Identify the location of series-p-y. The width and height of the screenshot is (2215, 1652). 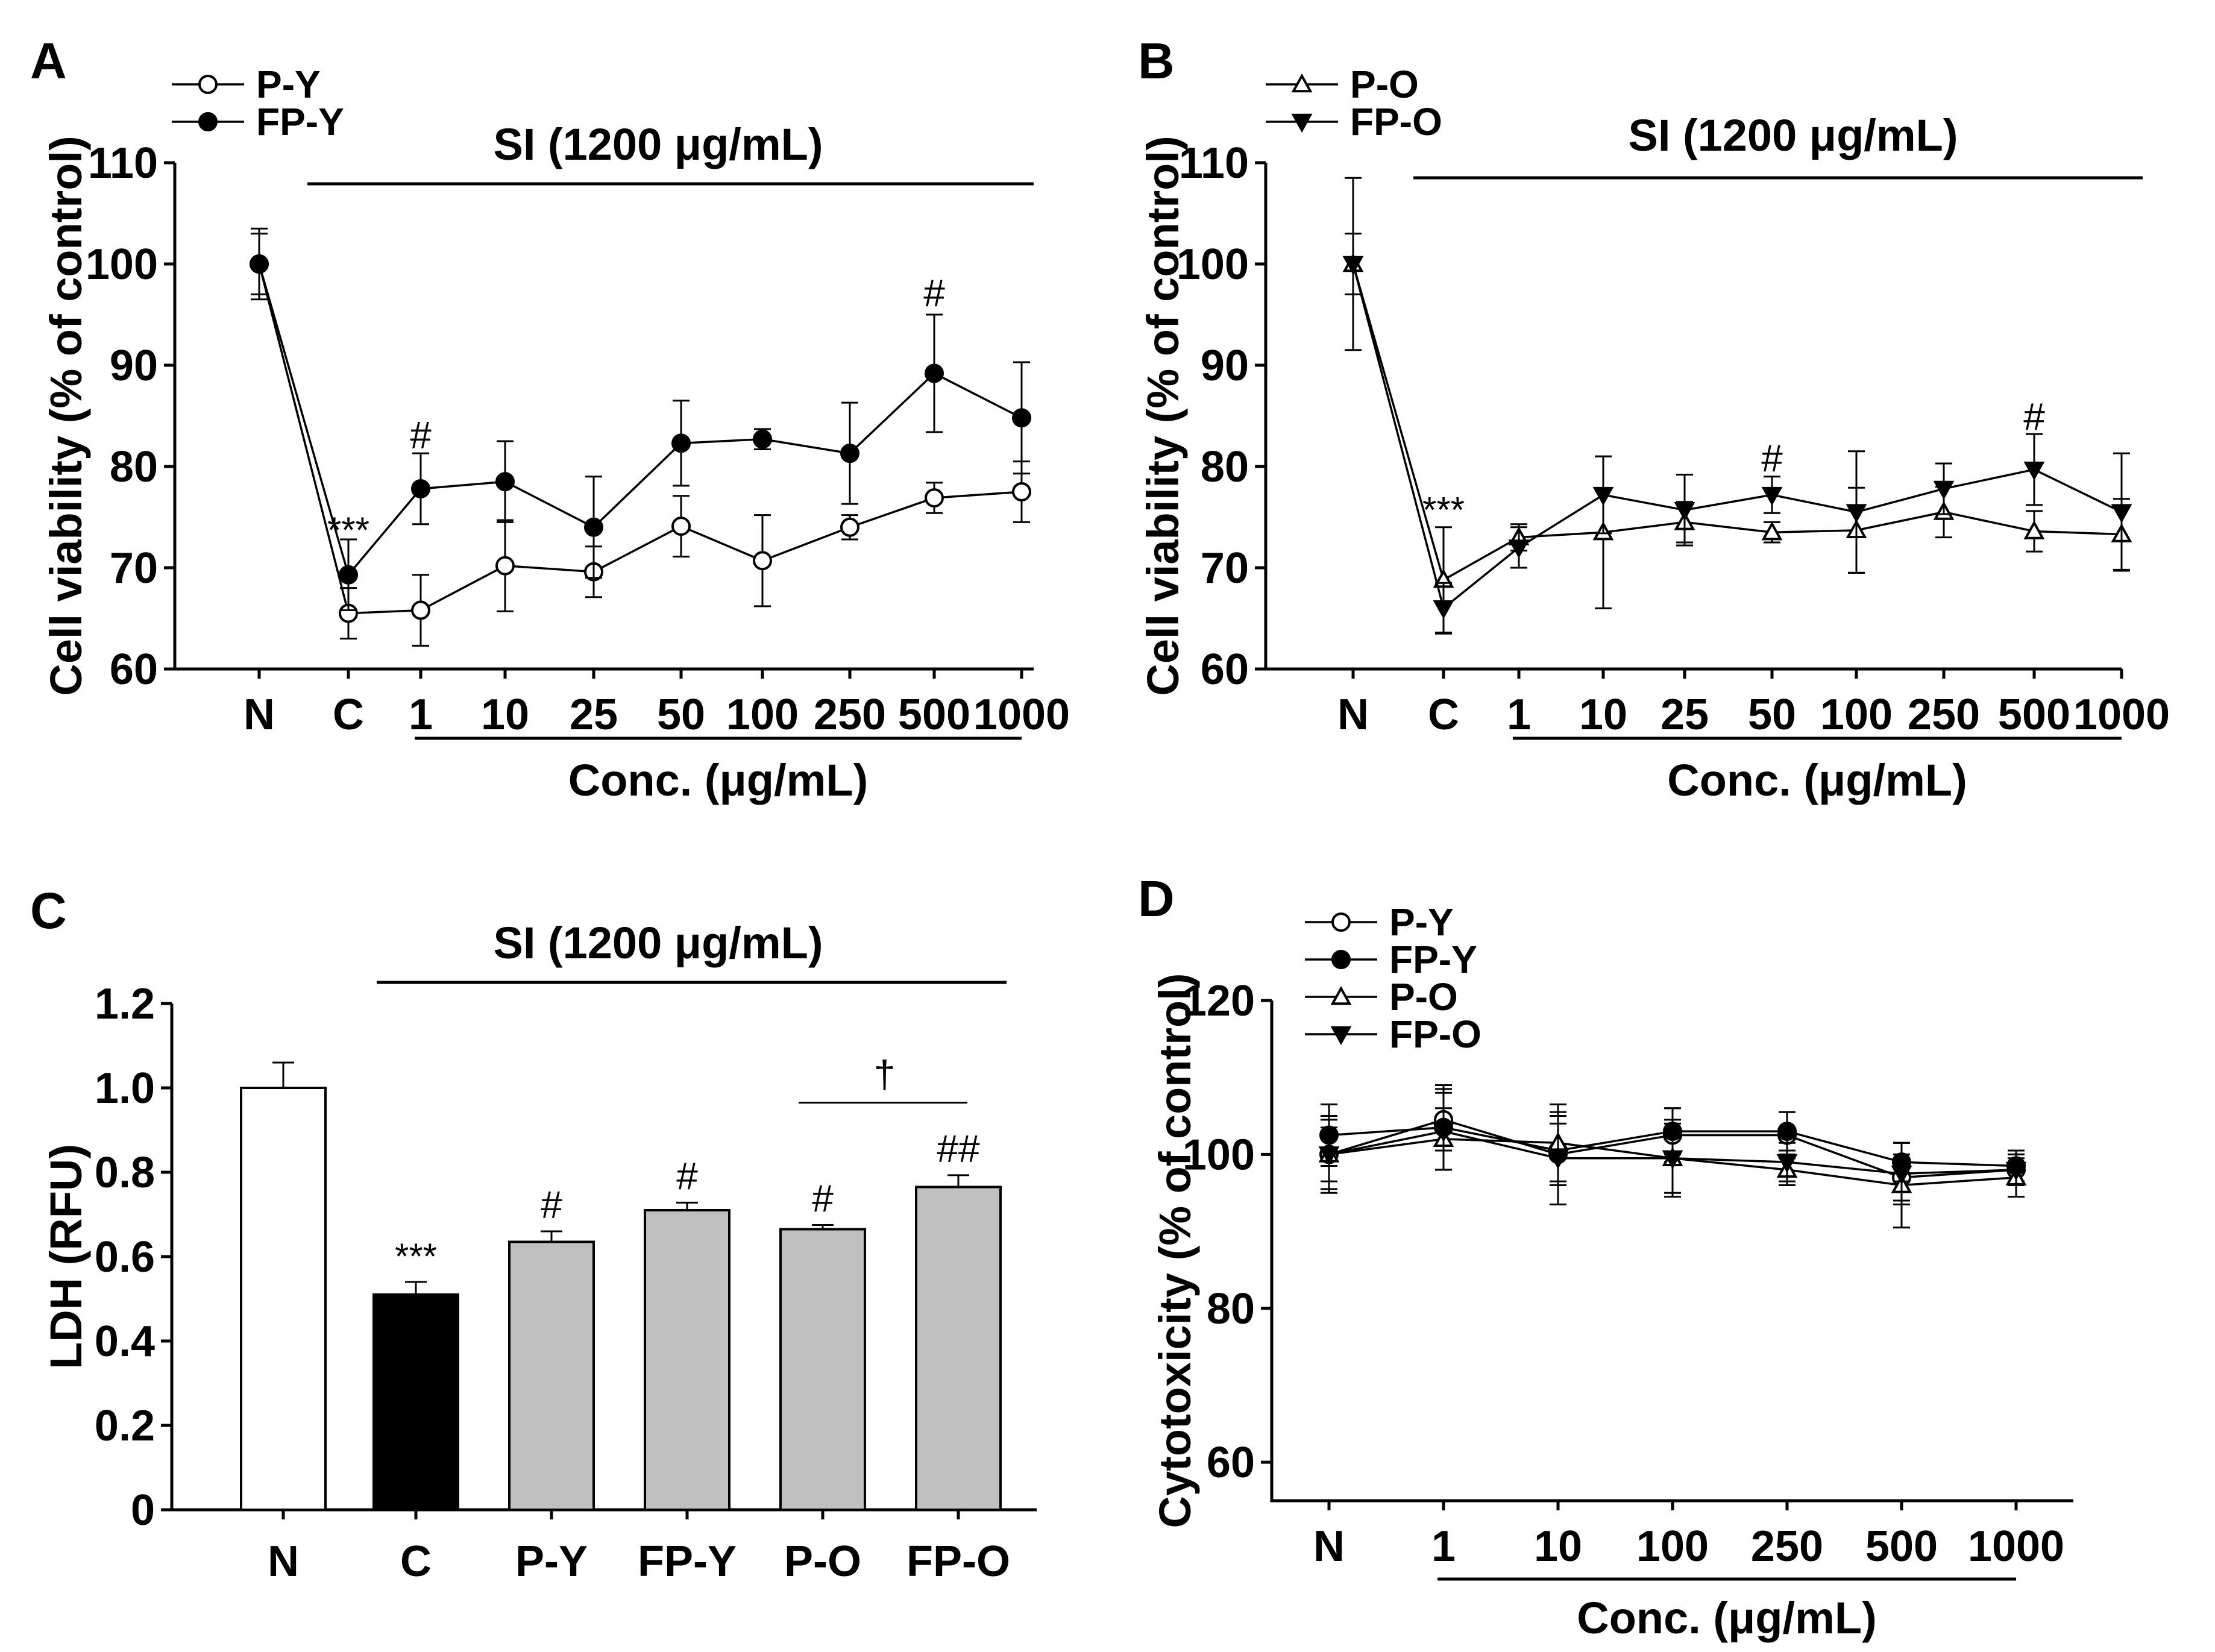
(640, 440).